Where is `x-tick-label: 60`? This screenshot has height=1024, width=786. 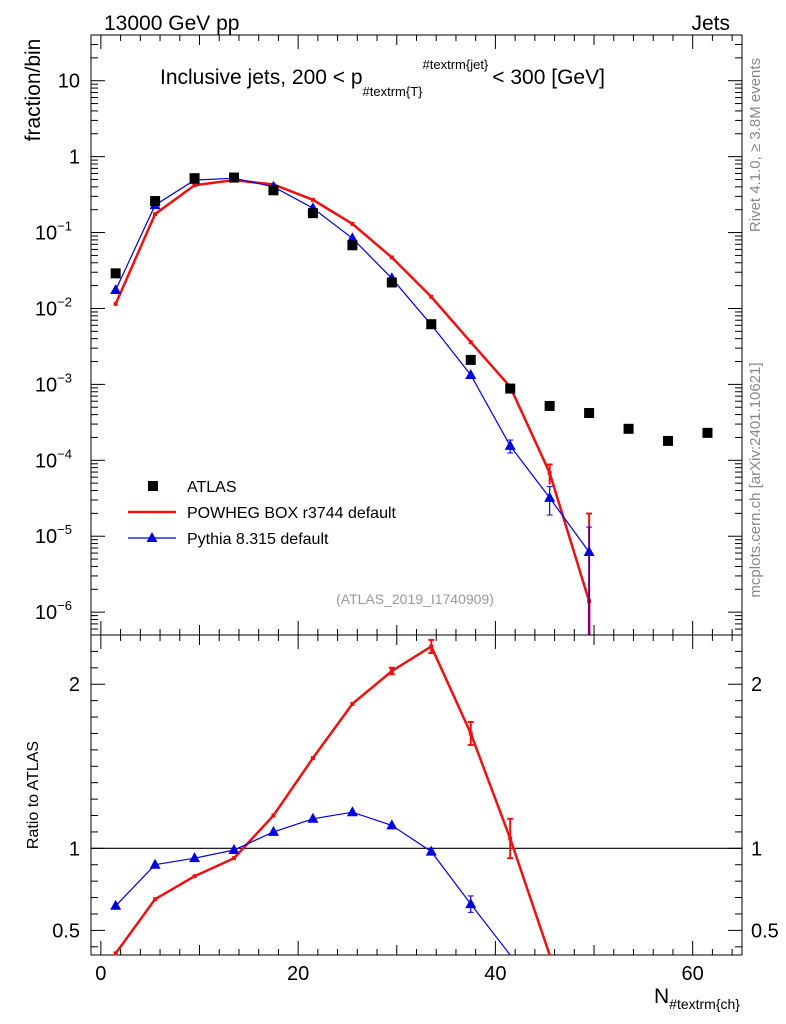
x-tick-label: 60 is located at coordinates (693, 974).